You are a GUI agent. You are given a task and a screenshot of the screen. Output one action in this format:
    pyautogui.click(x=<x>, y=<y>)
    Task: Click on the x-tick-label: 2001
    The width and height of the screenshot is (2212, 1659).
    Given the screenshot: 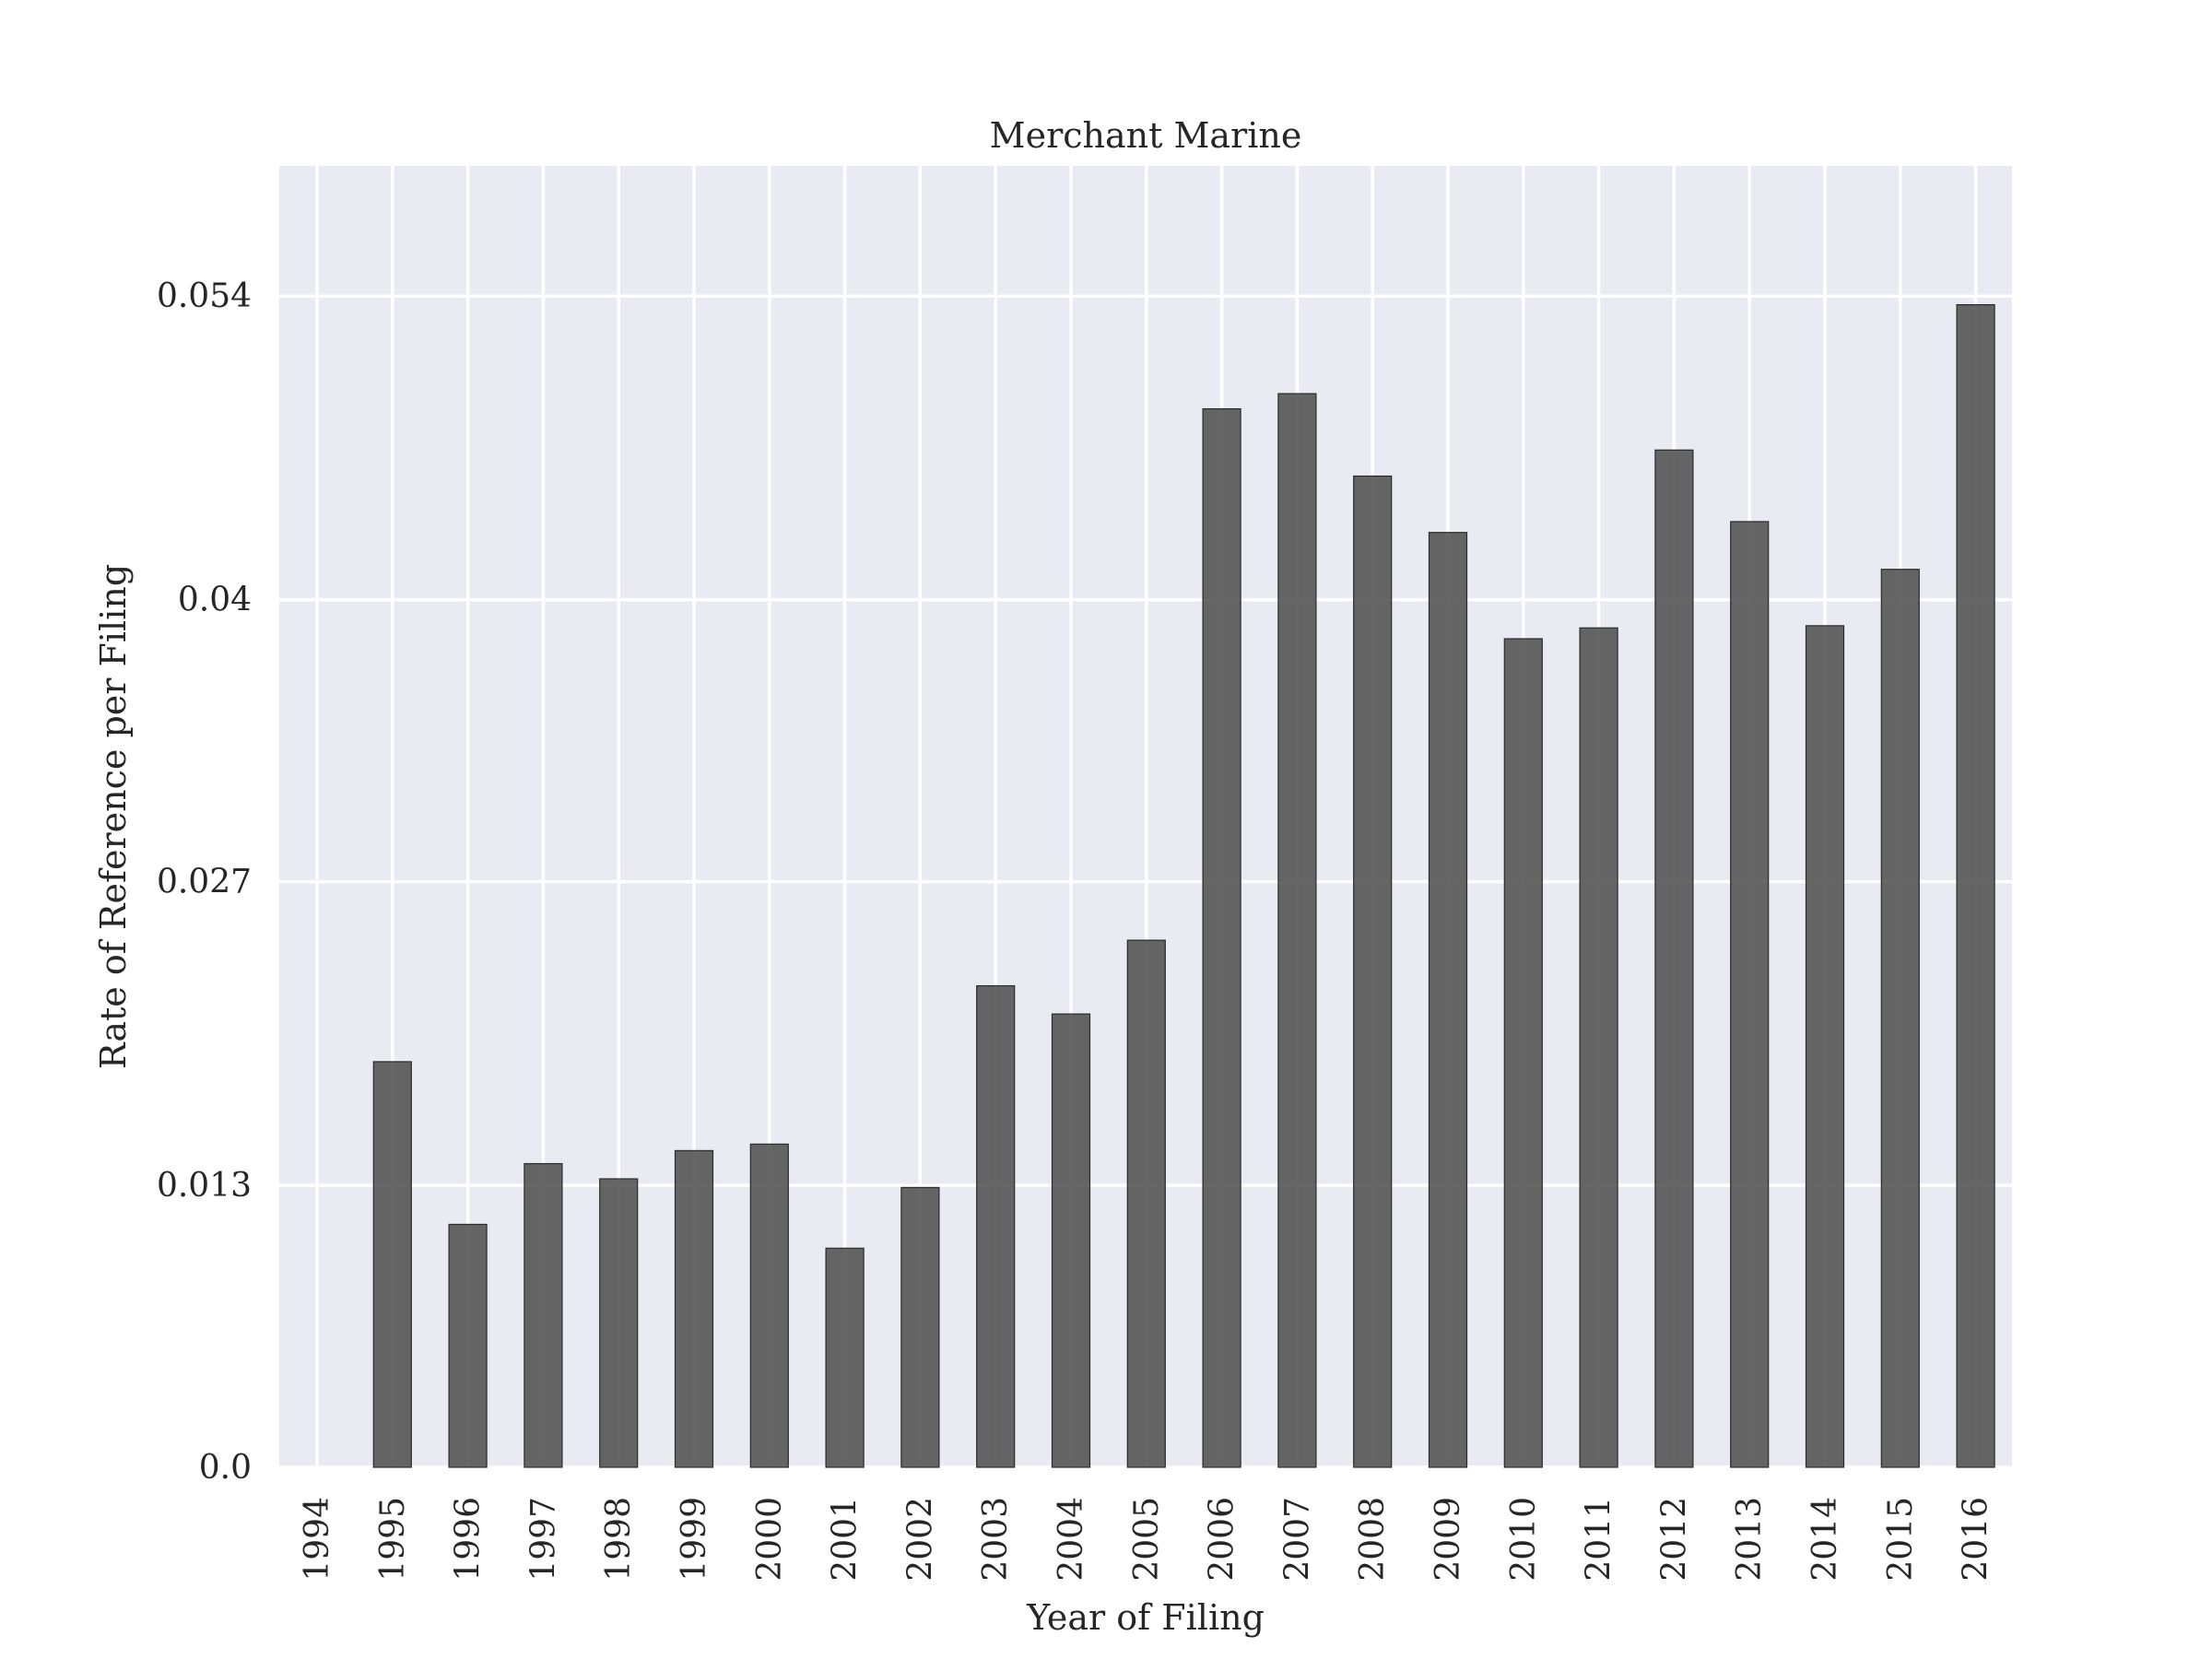 What is the action you would take?
    pyautogui.click(x=846, y=1539)
    